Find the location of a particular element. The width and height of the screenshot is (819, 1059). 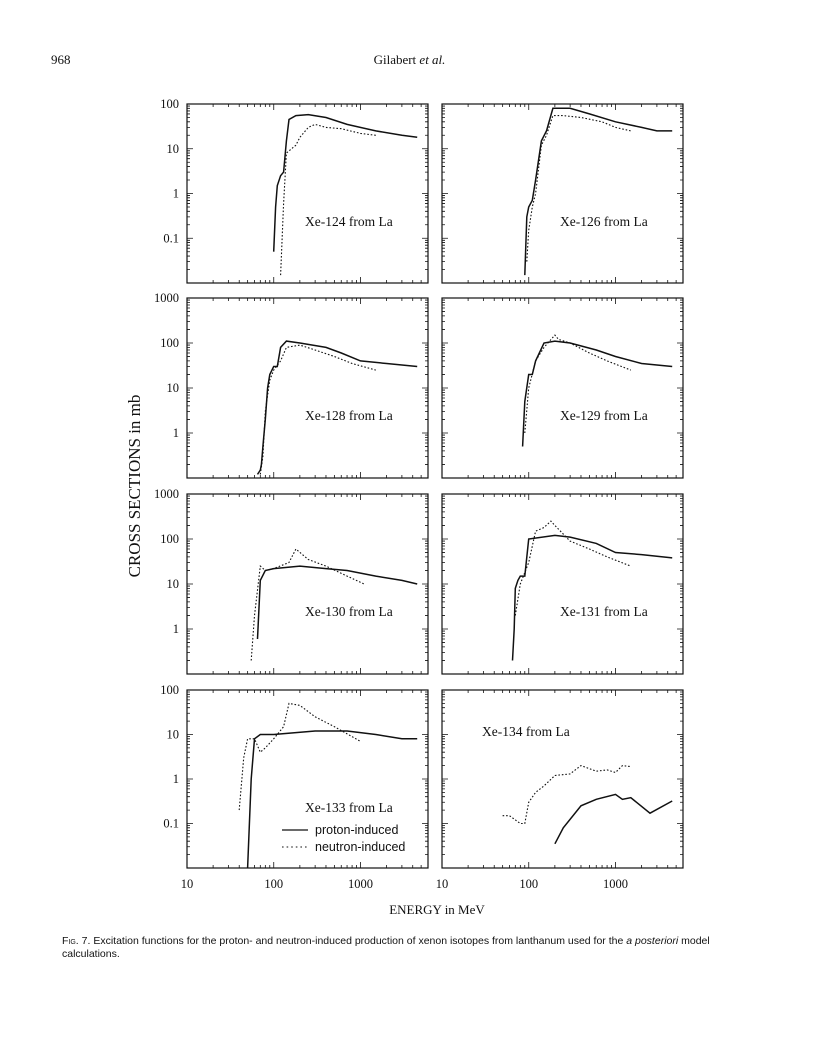

panel-8: 10 100 1000 Xe-134 from La is located at coordinates (560, 790).